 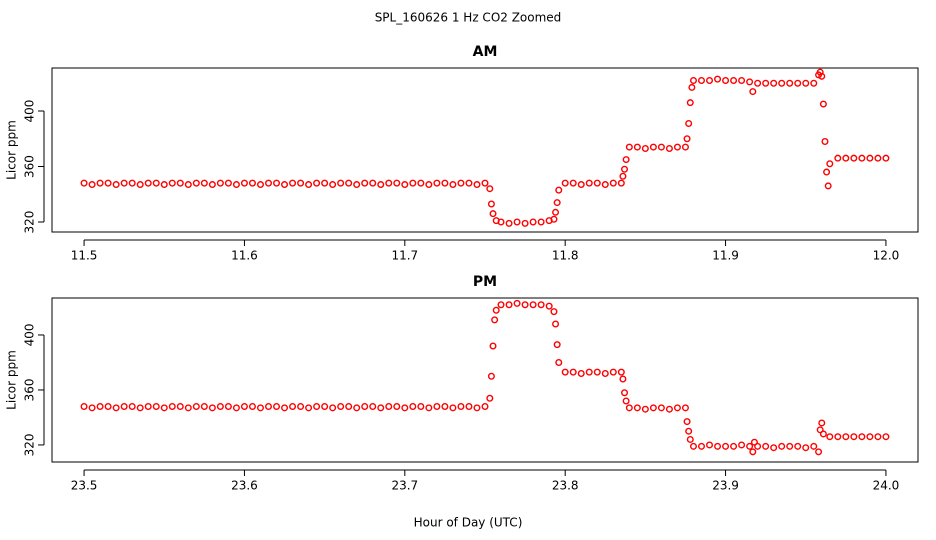 What do you see at coordinates (886, 486) in the screenshot?
I see `x-tick-label: 24.0` at bounding box center [886, 486].